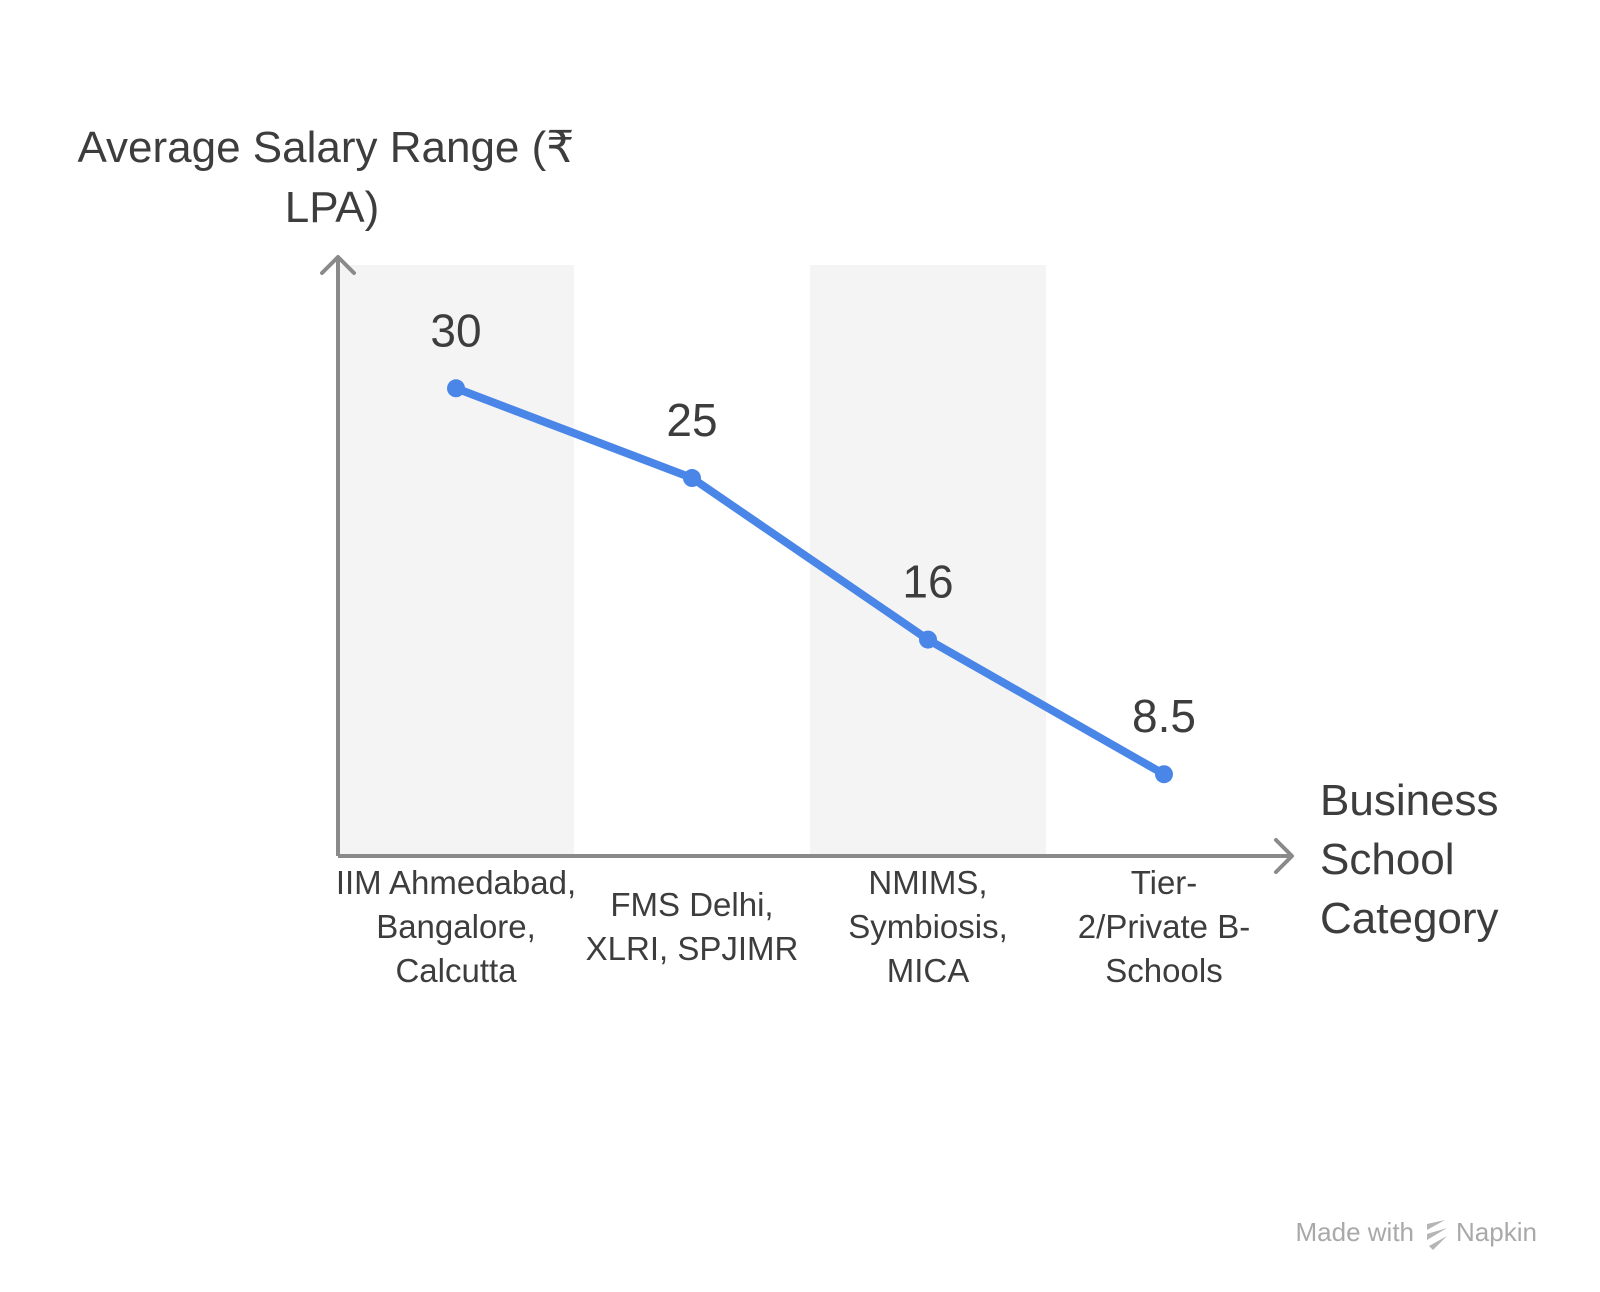 The height and width of the screenshot is (1292, 1600). Describe the element at coordinates (927, 582) in the screenshot. I see `data-label-2: 16` at that location.